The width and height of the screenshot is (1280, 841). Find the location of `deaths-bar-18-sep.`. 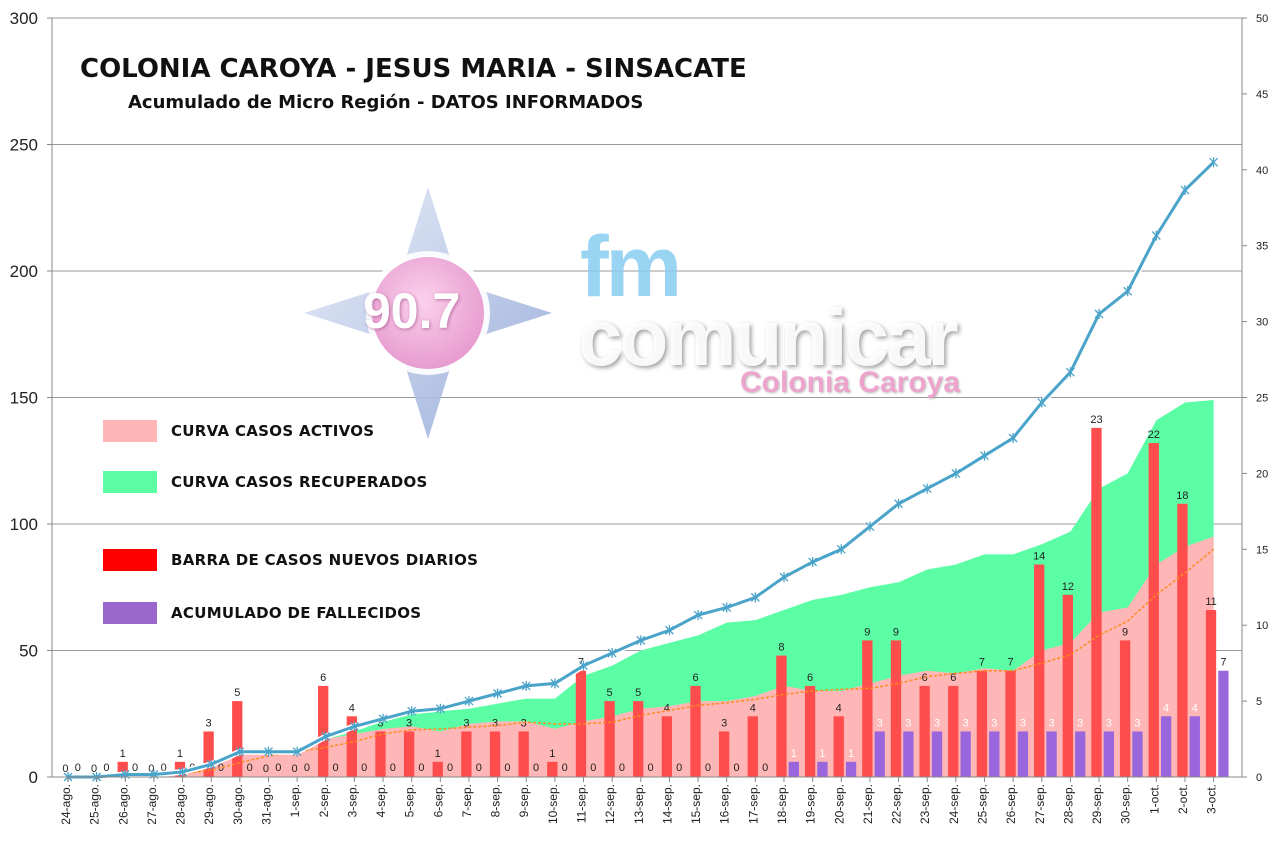

deaths-bar-18-sep. is located at coordinates (793, 769).